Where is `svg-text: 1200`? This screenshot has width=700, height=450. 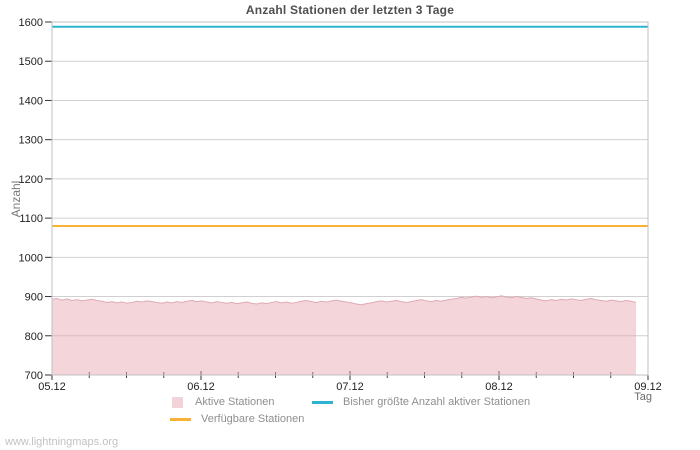
svg-text: 1200 is located at coordinates (31, 180).